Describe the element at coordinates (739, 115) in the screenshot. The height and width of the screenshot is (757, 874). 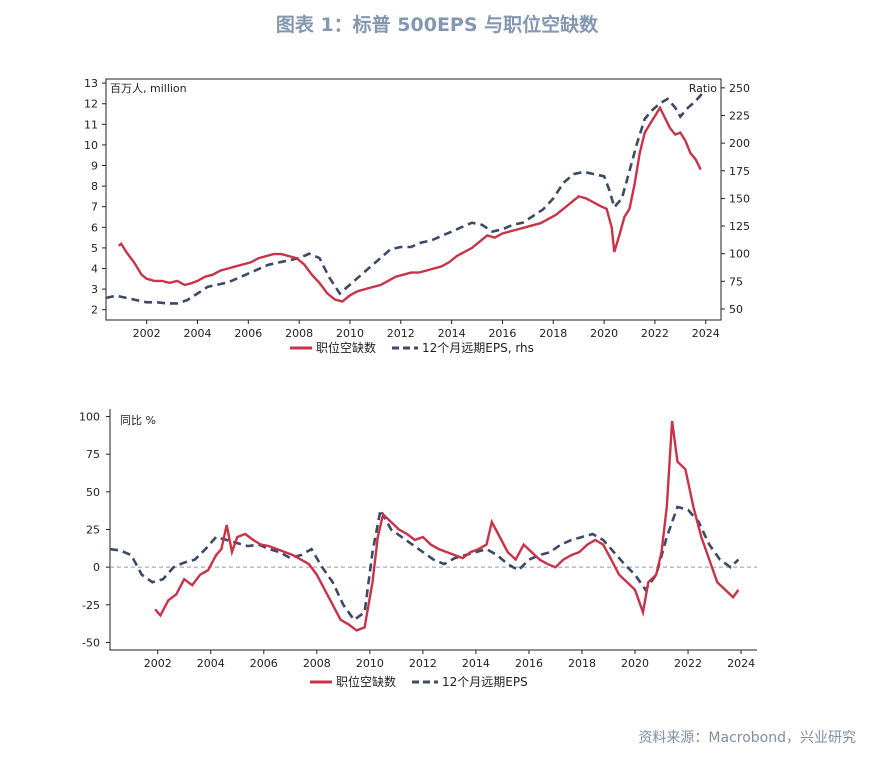
I see `y-right-tick-label: 225` at that location.